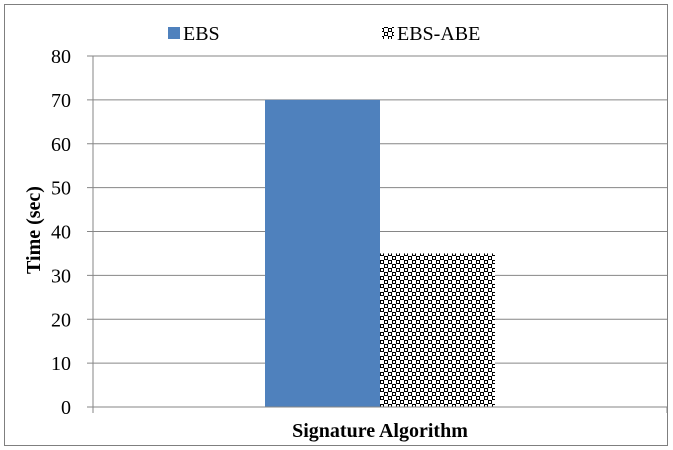 The height and width of the screenshot is (450, 673). I want to click on x-axis-title: Signature Algorithm, so click(380, 431).